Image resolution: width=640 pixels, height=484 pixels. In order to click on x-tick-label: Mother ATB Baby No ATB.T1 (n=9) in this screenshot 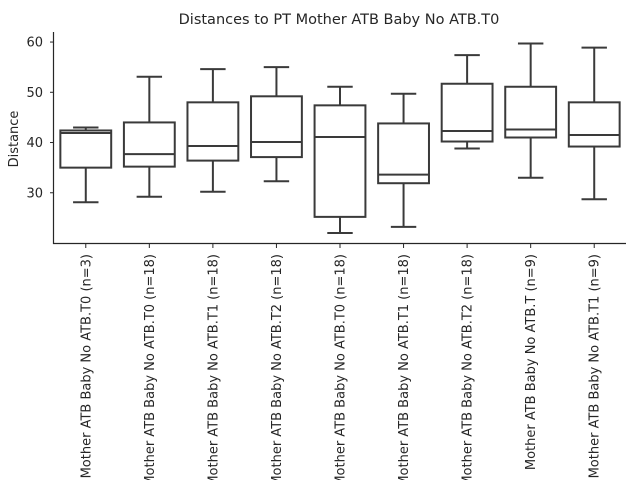, I will do `click(595, 366)`.